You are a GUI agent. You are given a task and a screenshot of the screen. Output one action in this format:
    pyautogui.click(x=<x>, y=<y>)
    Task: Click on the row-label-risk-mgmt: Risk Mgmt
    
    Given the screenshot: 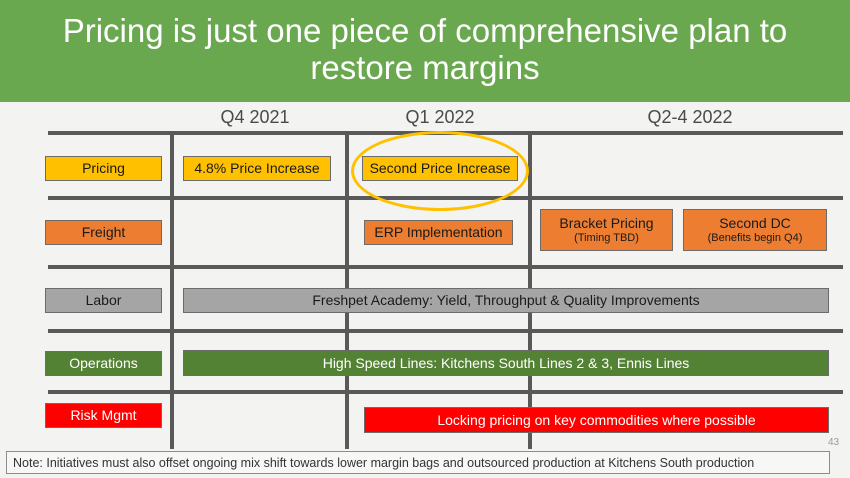 What is the action you would take?
    pyautogui.click(x=103, y=415)
    